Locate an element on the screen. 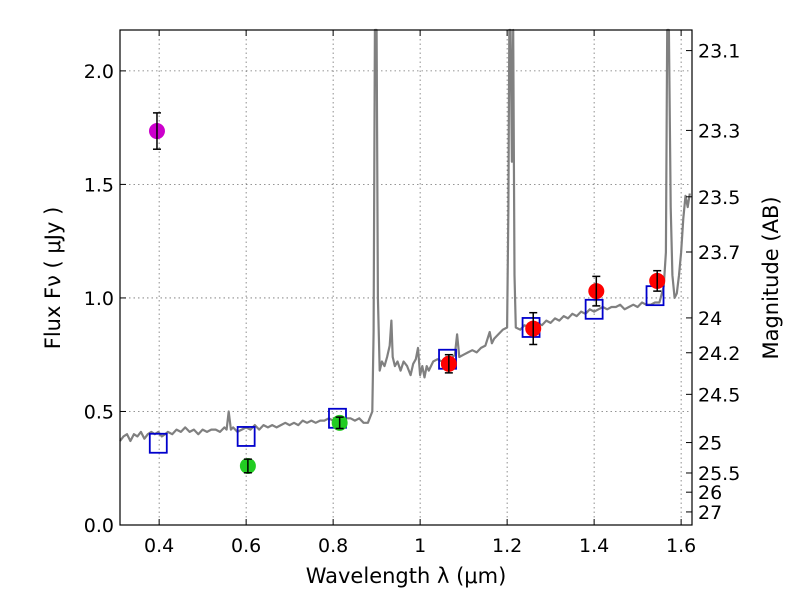 Image resolution: width=800 pixels, height=600 pixels. right-tick-label: 26 is located at coordinates (710, 493).